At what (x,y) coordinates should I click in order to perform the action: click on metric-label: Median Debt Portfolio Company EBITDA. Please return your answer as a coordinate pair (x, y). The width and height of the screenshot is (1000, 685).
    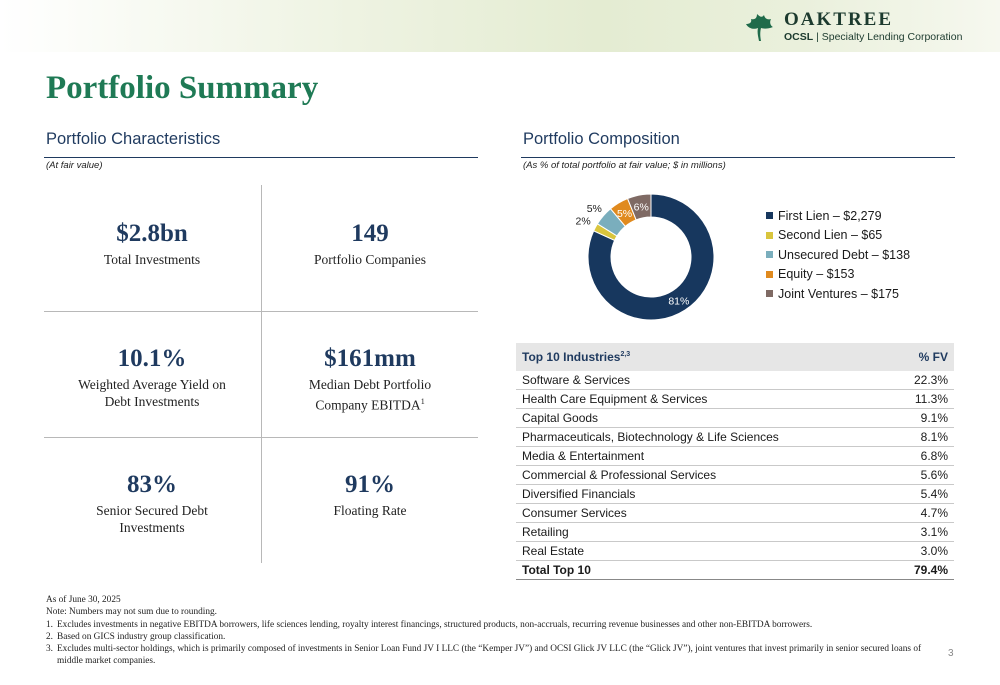
    Looking at the image, I should click on (370, 395).